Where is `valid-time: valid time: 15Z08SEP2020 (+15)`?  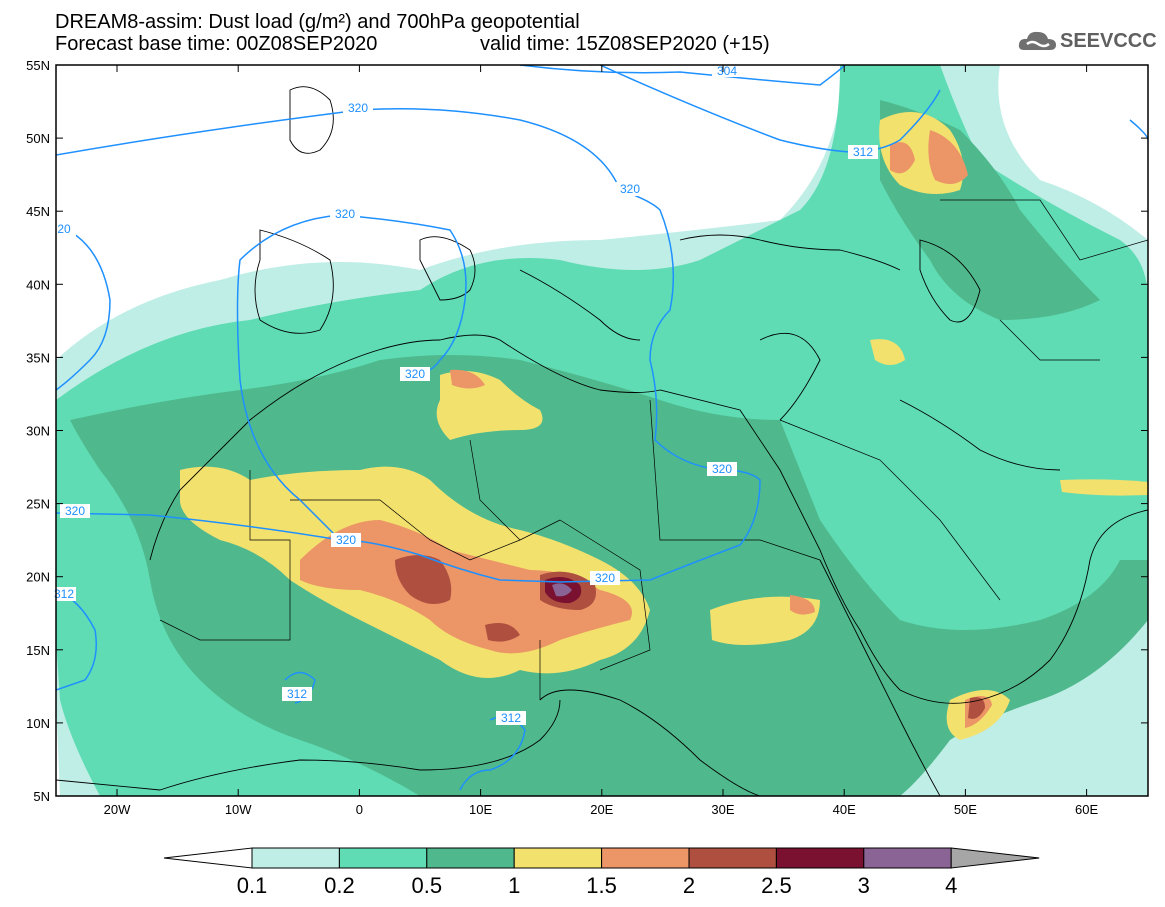 valid-time: valid time: 15Z08SEP2020 (+15) is located at coordinates (625, 44).